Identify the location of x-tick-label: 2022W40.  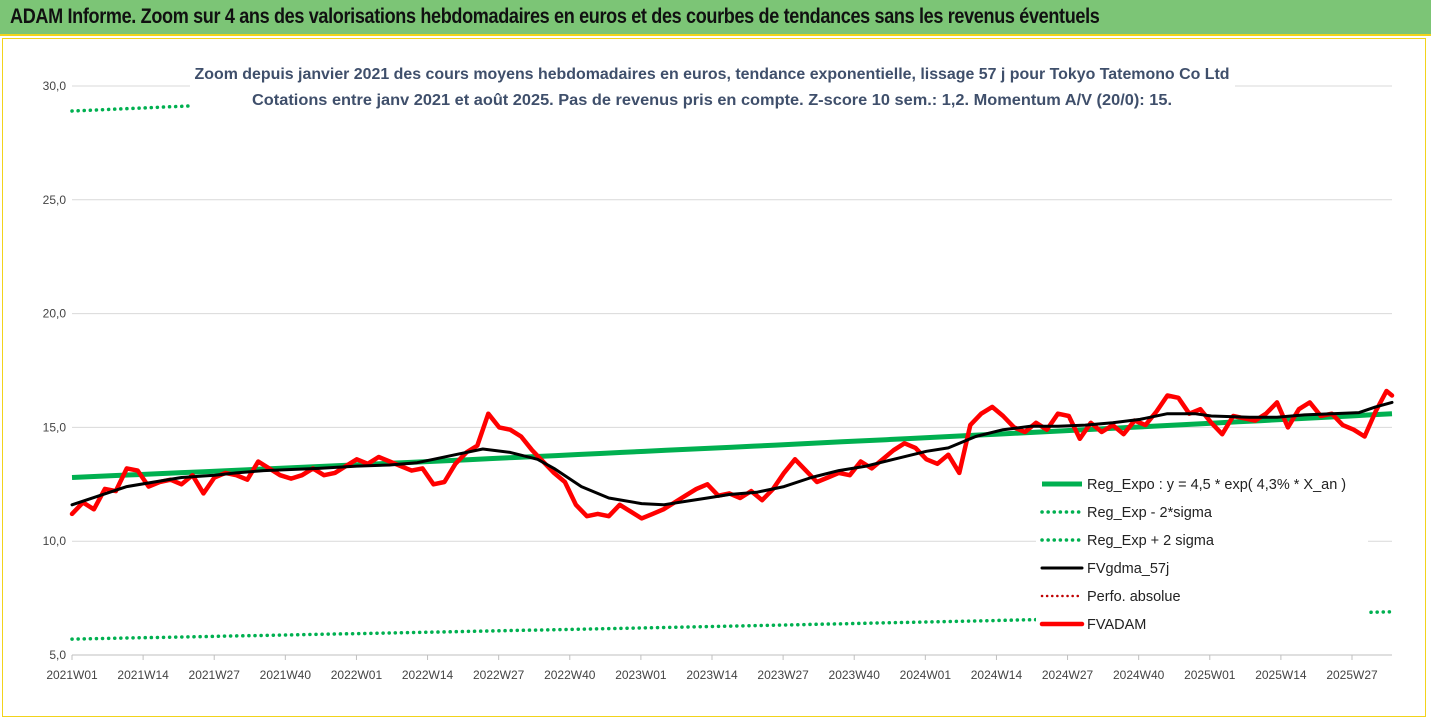
(570, 675).